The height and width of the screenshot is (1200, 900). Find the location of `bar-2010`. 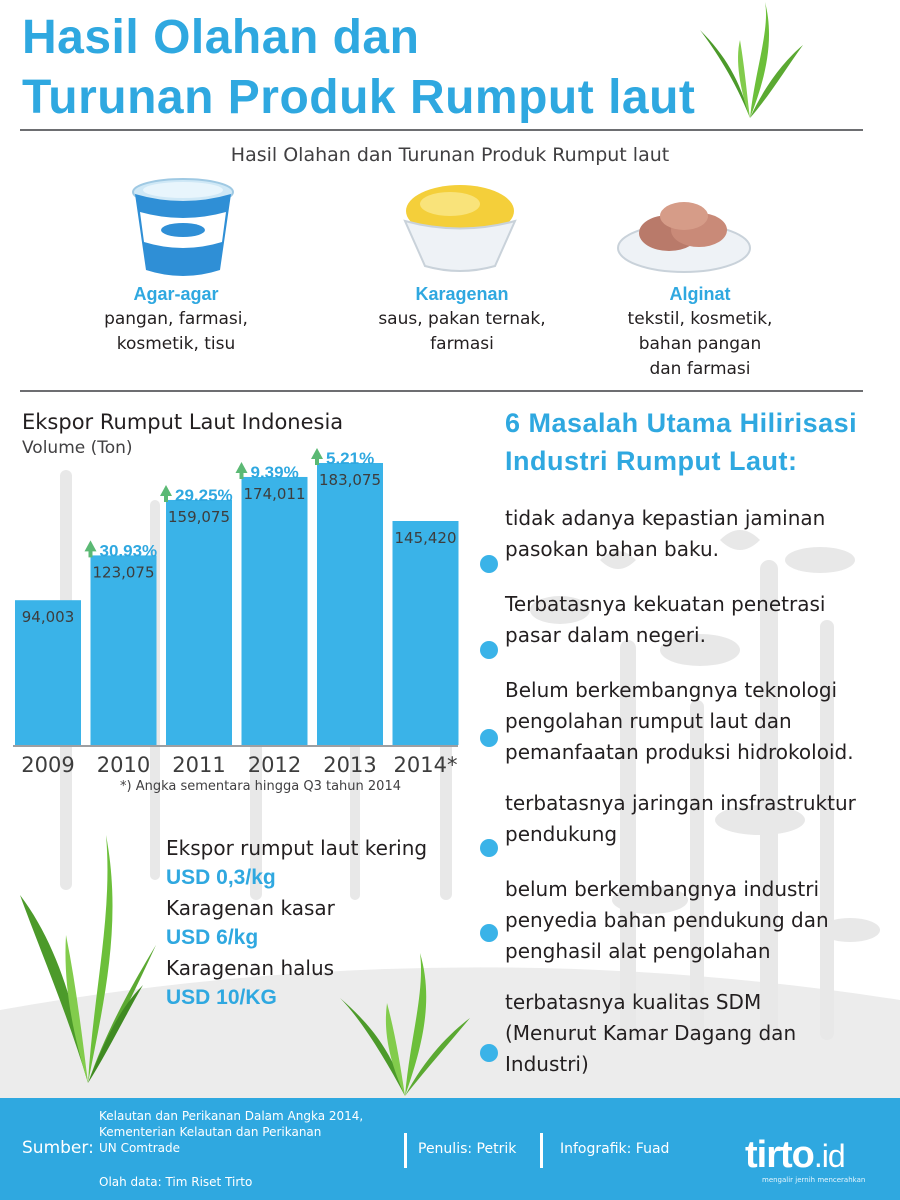

bar-2010 is located at coordinates (123, 650).